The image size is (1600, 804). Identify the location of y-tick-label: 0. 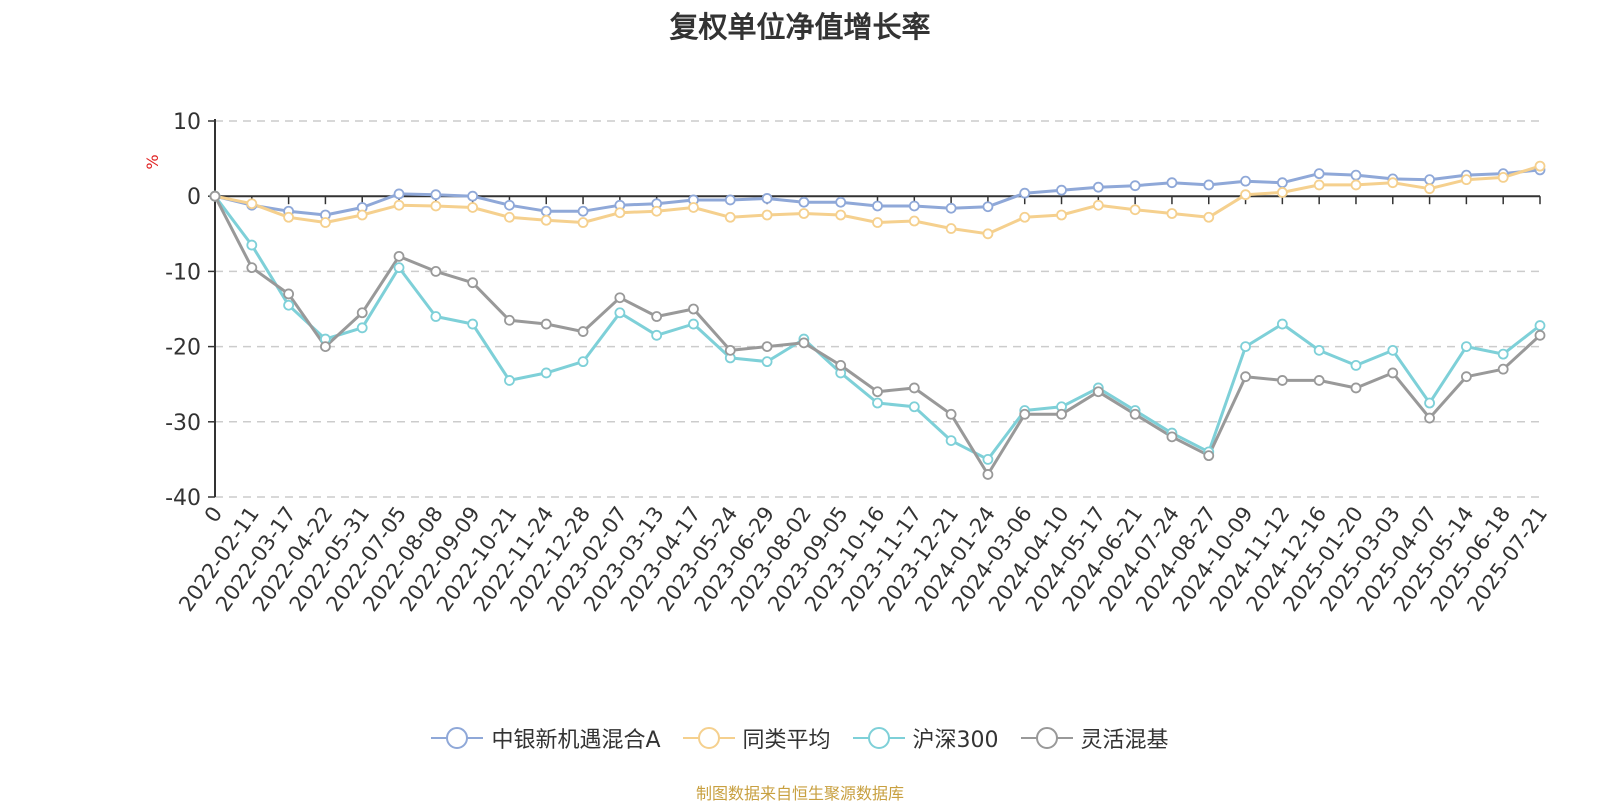
(194, 197).